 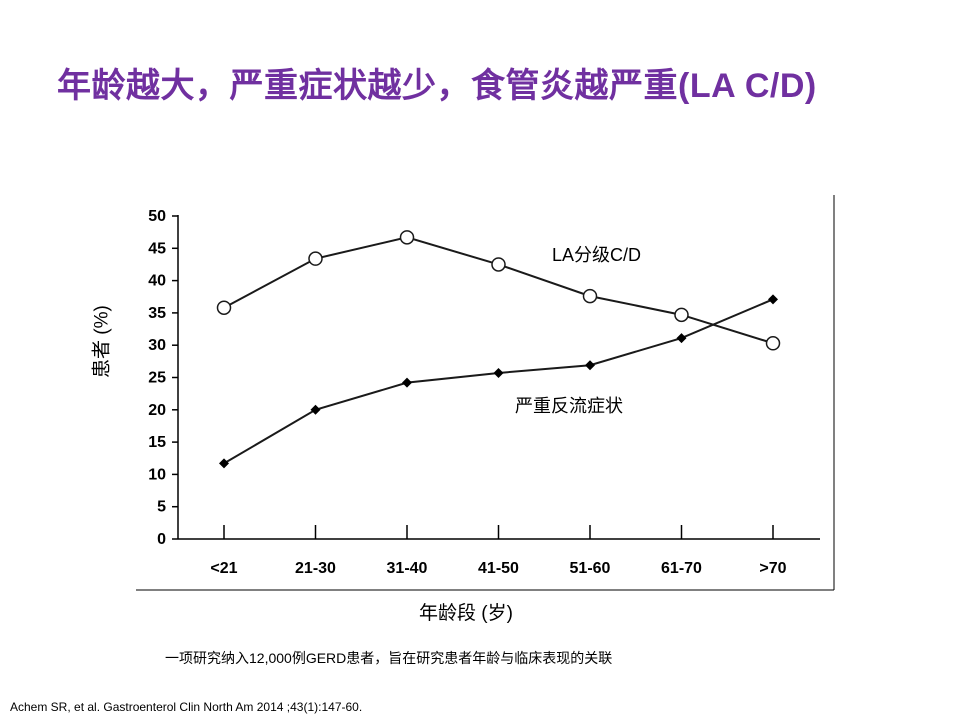 I want to click on series-label-1: LA分级C/D, so click(x=596, y=255).